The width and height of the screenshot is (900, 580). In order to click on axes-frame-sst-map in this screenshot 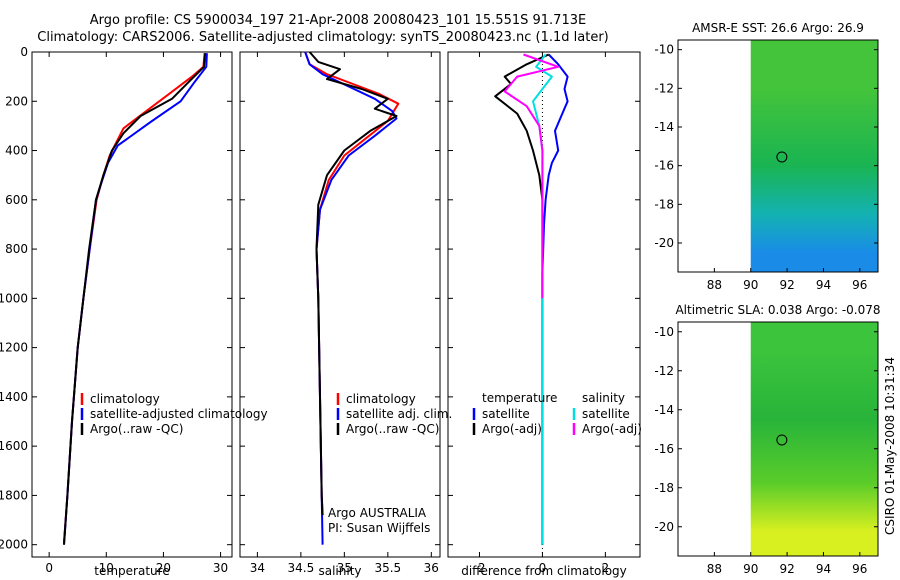, I will do `click(778, 156)`.